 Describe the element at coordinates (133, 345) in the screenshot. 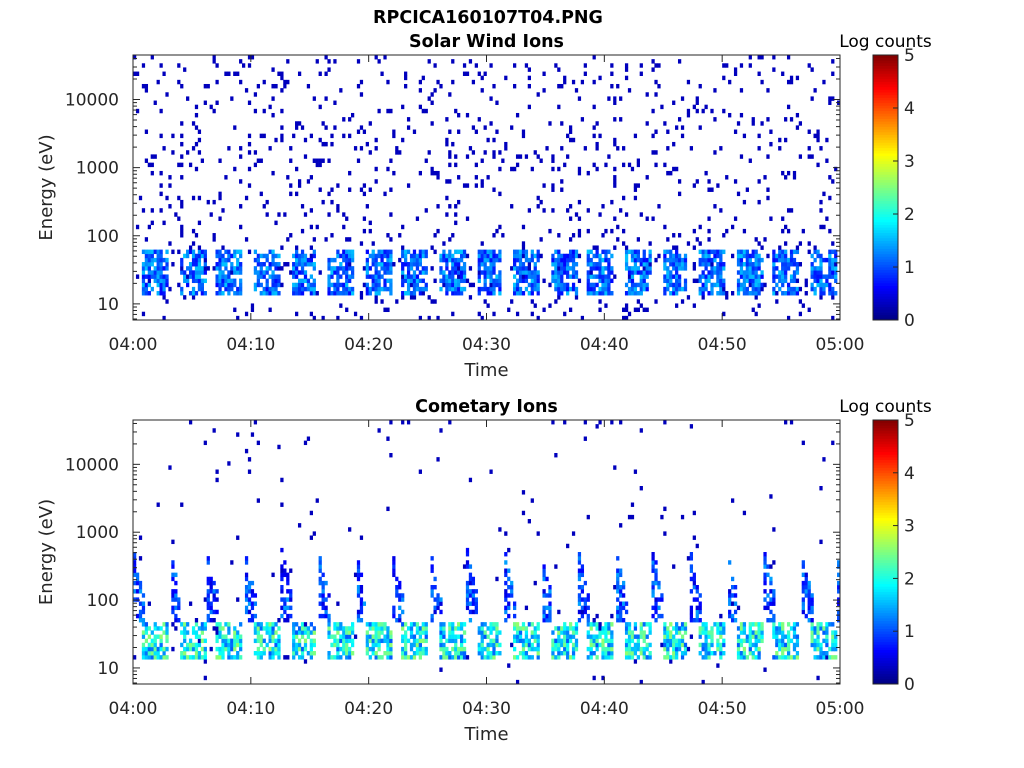

I see `x-tick-label: 04:00` at that location.